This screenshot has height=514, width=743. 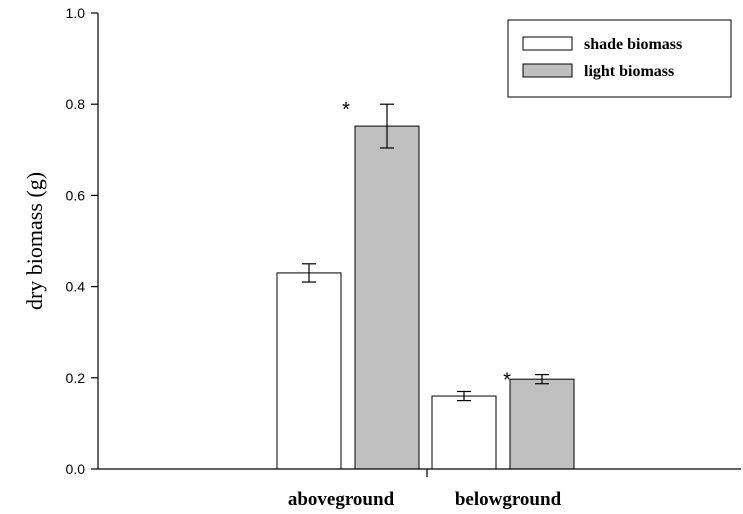 I want to click on y-axis-title: dry biomass (g), so click(x=34, y=241).